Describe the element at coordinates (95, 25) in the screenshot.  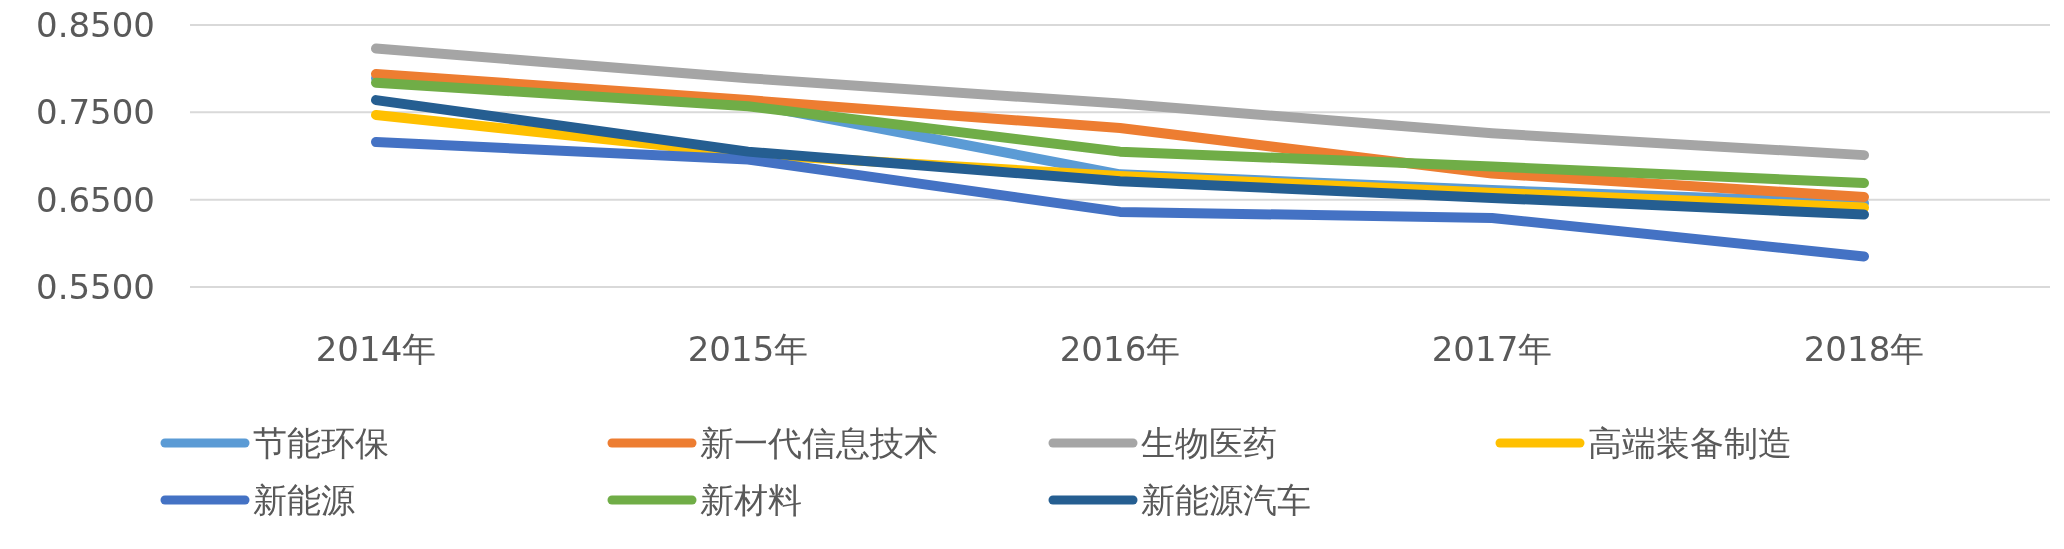
I see `y-tick-label: 0.8500` at that location.